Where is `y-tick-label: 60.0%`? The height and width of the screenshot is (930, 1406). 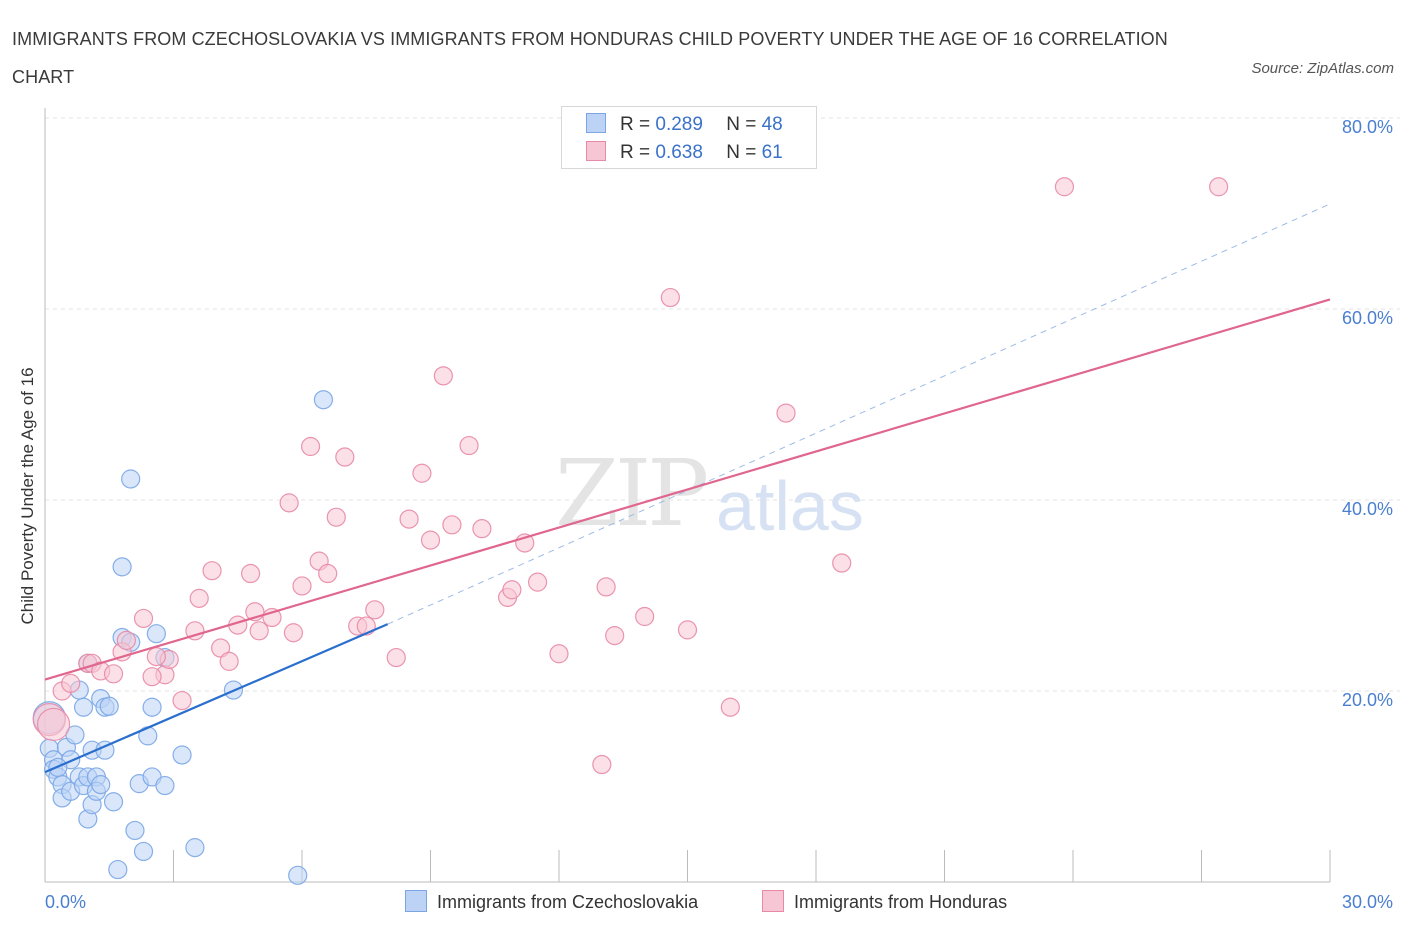 y-tick-label: 60.0% is located at coordinates (1367, 318).